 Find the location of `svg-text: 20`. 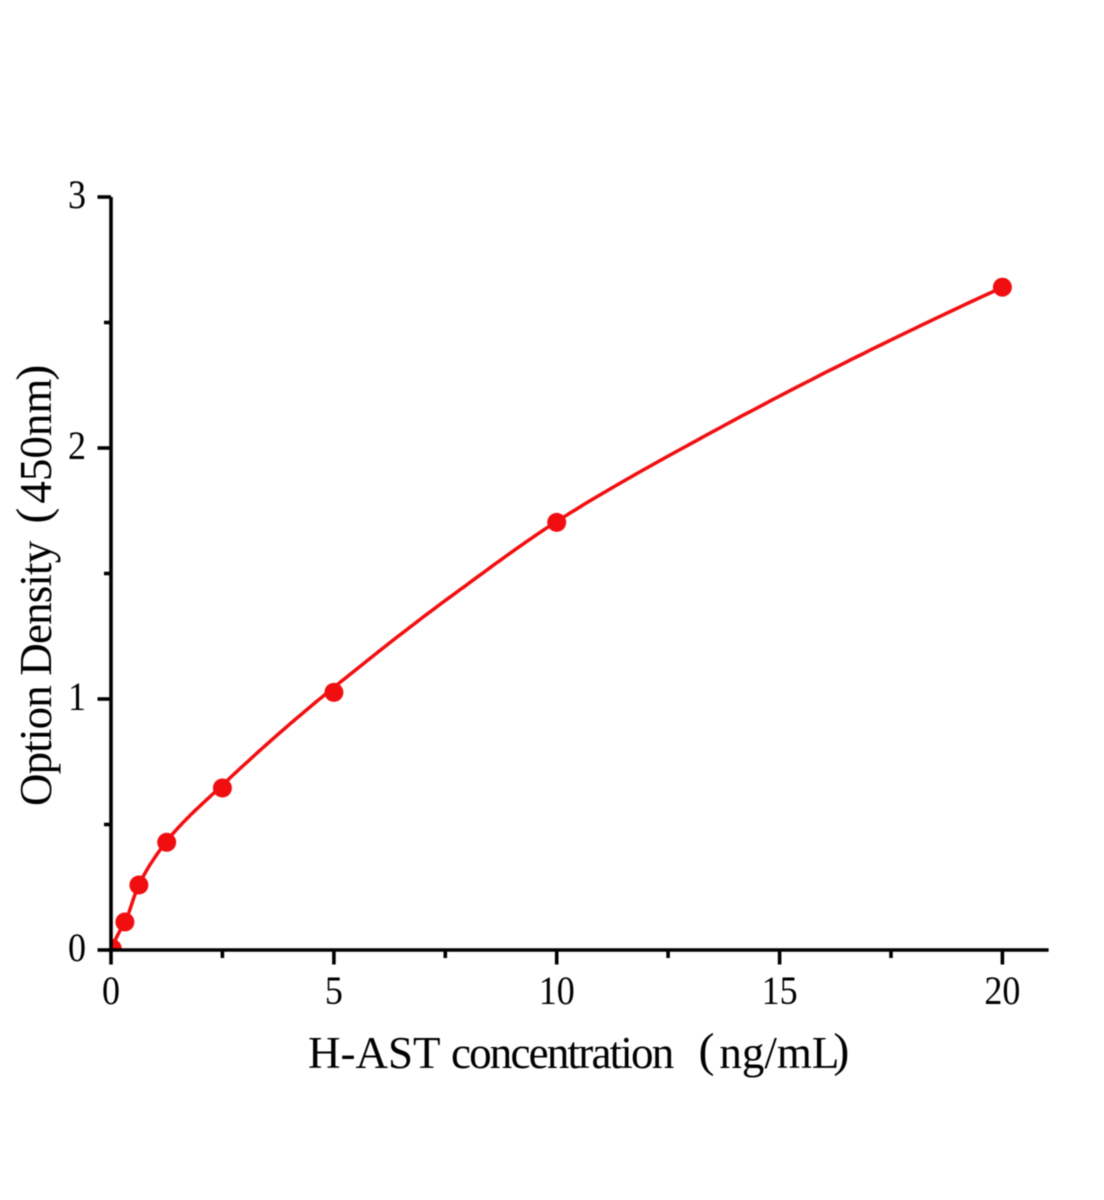

svg-text: 20 is located at coordinates (1002, 991).